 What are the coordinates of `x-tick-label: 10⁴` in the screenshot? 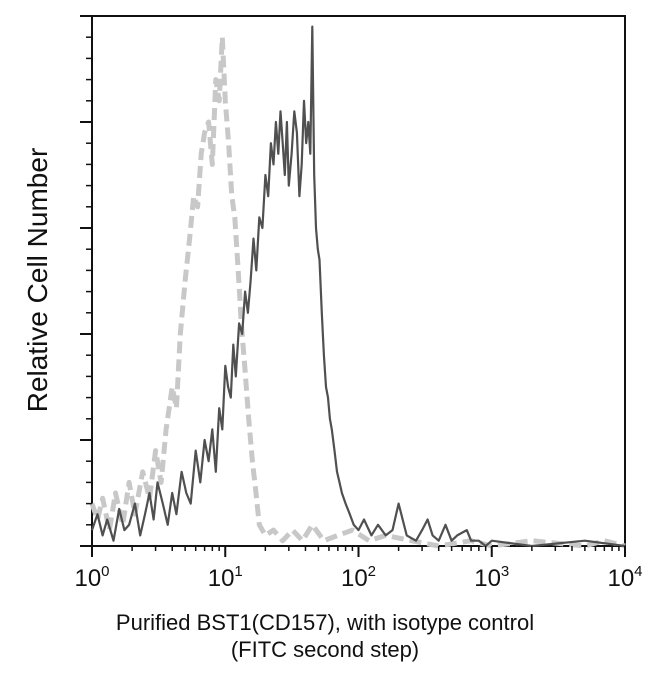 It's located at (624, 577).